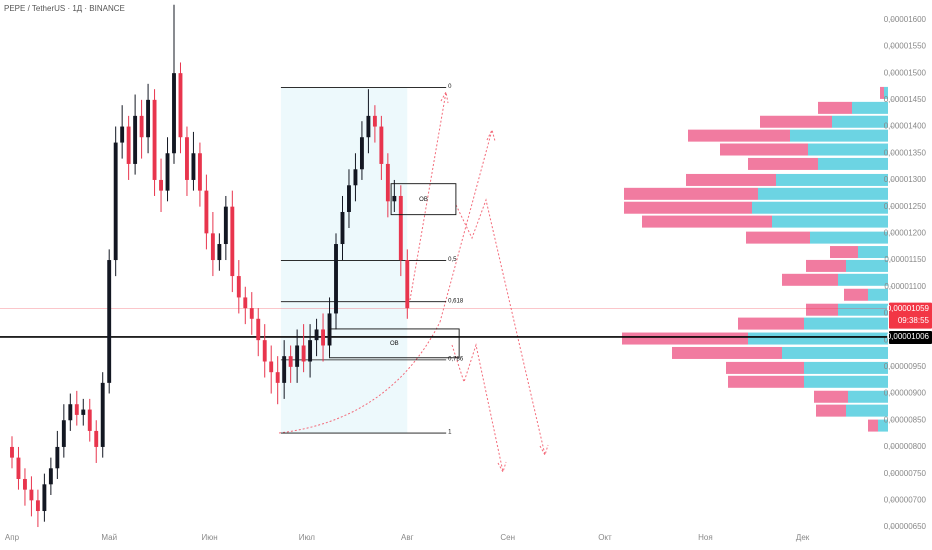  I want to click on x-tick-label: Дек, so click(803, 537).